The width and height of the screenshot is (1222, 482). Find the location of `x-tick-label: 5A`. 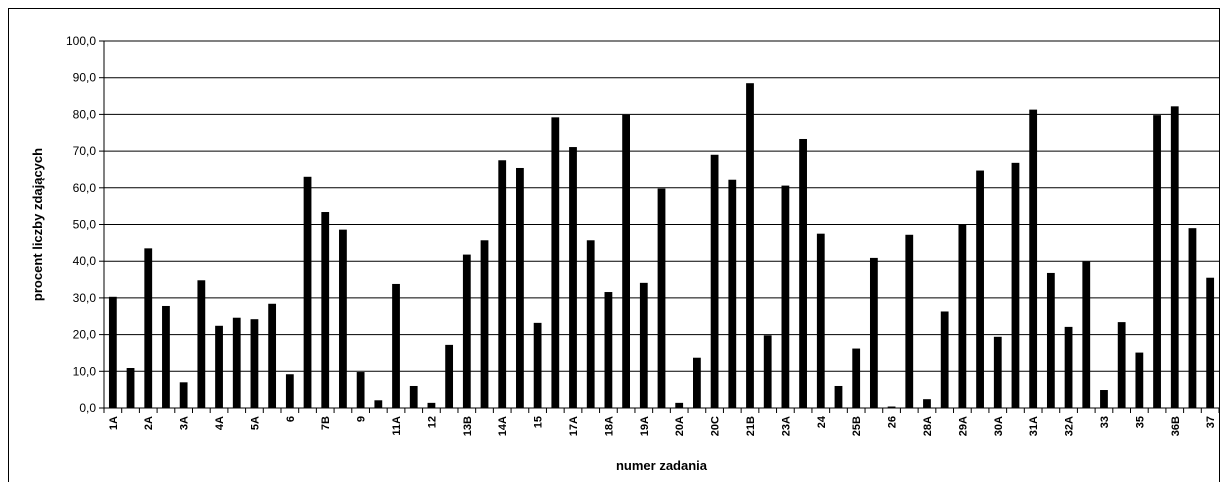

x-tick-label: 5A is located at coordinates (255, 423).